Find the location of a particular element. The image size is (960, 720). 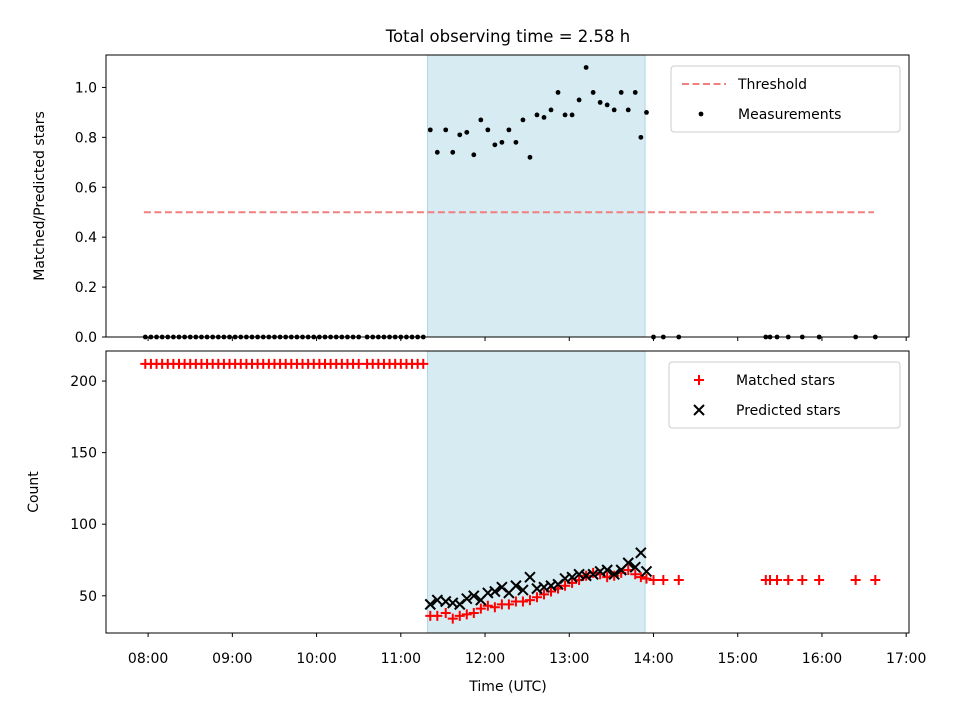

x-tick-label: 09:00 is located at coordinates (232, 659).